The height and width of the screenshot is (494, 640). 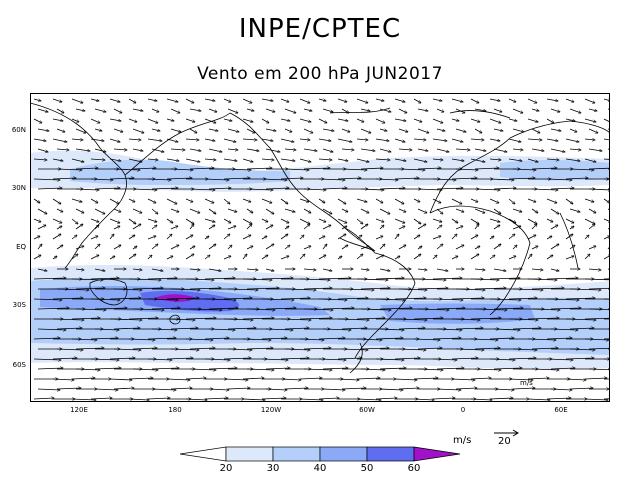 What do you see at coordinates (226, 468) in the screenshot?
I see `scale-tick-20: 20` at bounding box center [226, 468].